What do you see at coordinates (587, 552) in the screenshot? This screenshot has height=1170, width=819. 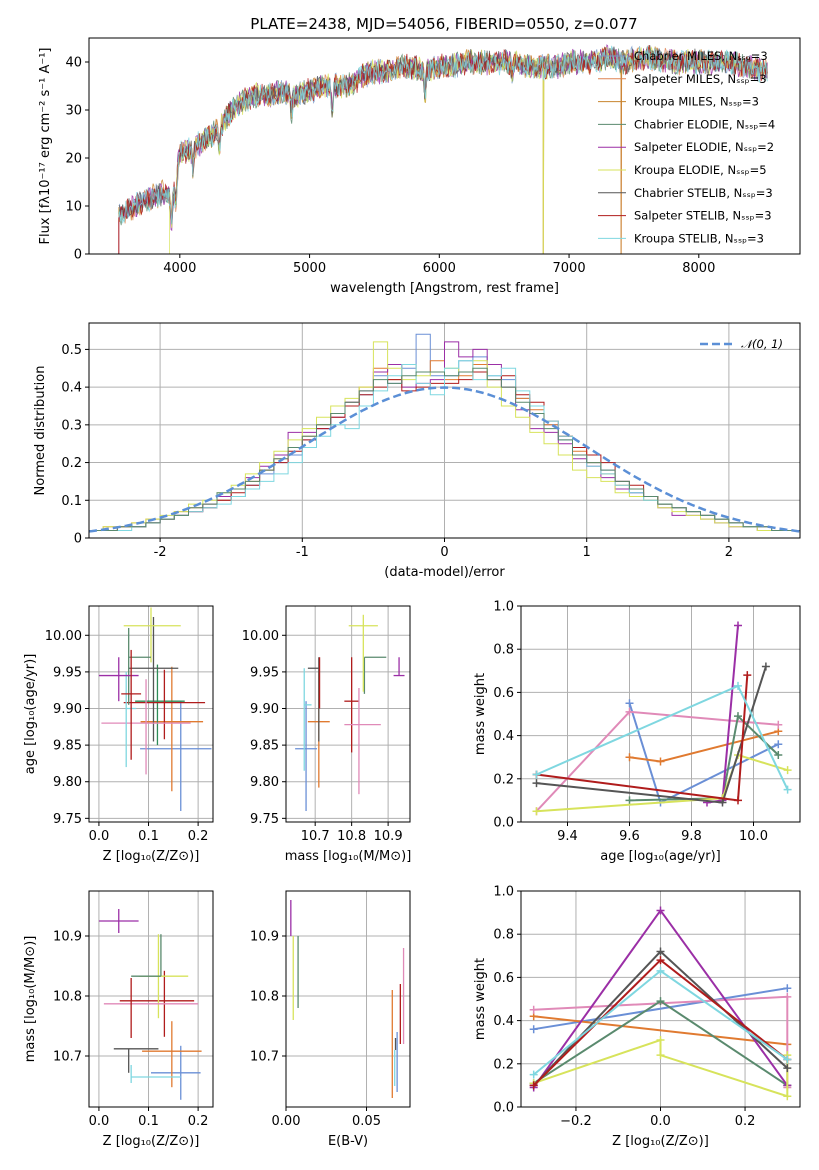 I see `x-tick-label: 1` at bounding box center [587, 552].